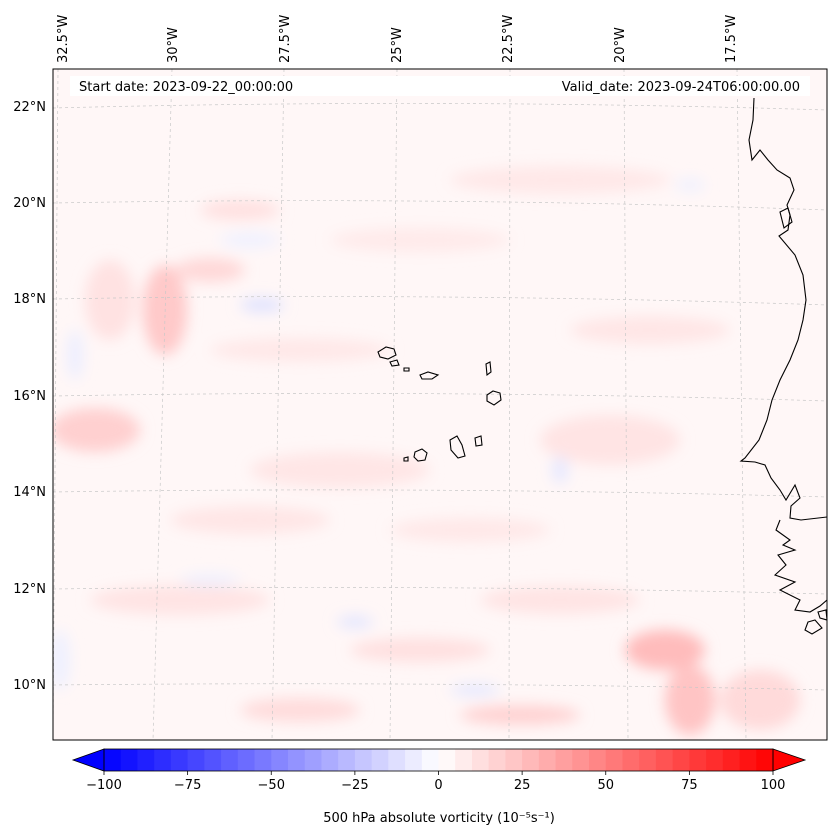 The height and width of the screenshot is (839, 837). Describe the element at coordinates (420, 455) in the screenshot. I see `island-fogo` at that location.